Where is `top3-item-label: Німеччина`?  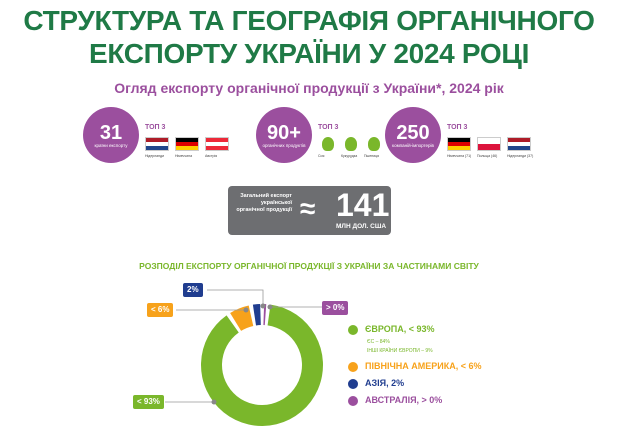
top3-item-label: Німеччина is located at coordinates (184, 156).